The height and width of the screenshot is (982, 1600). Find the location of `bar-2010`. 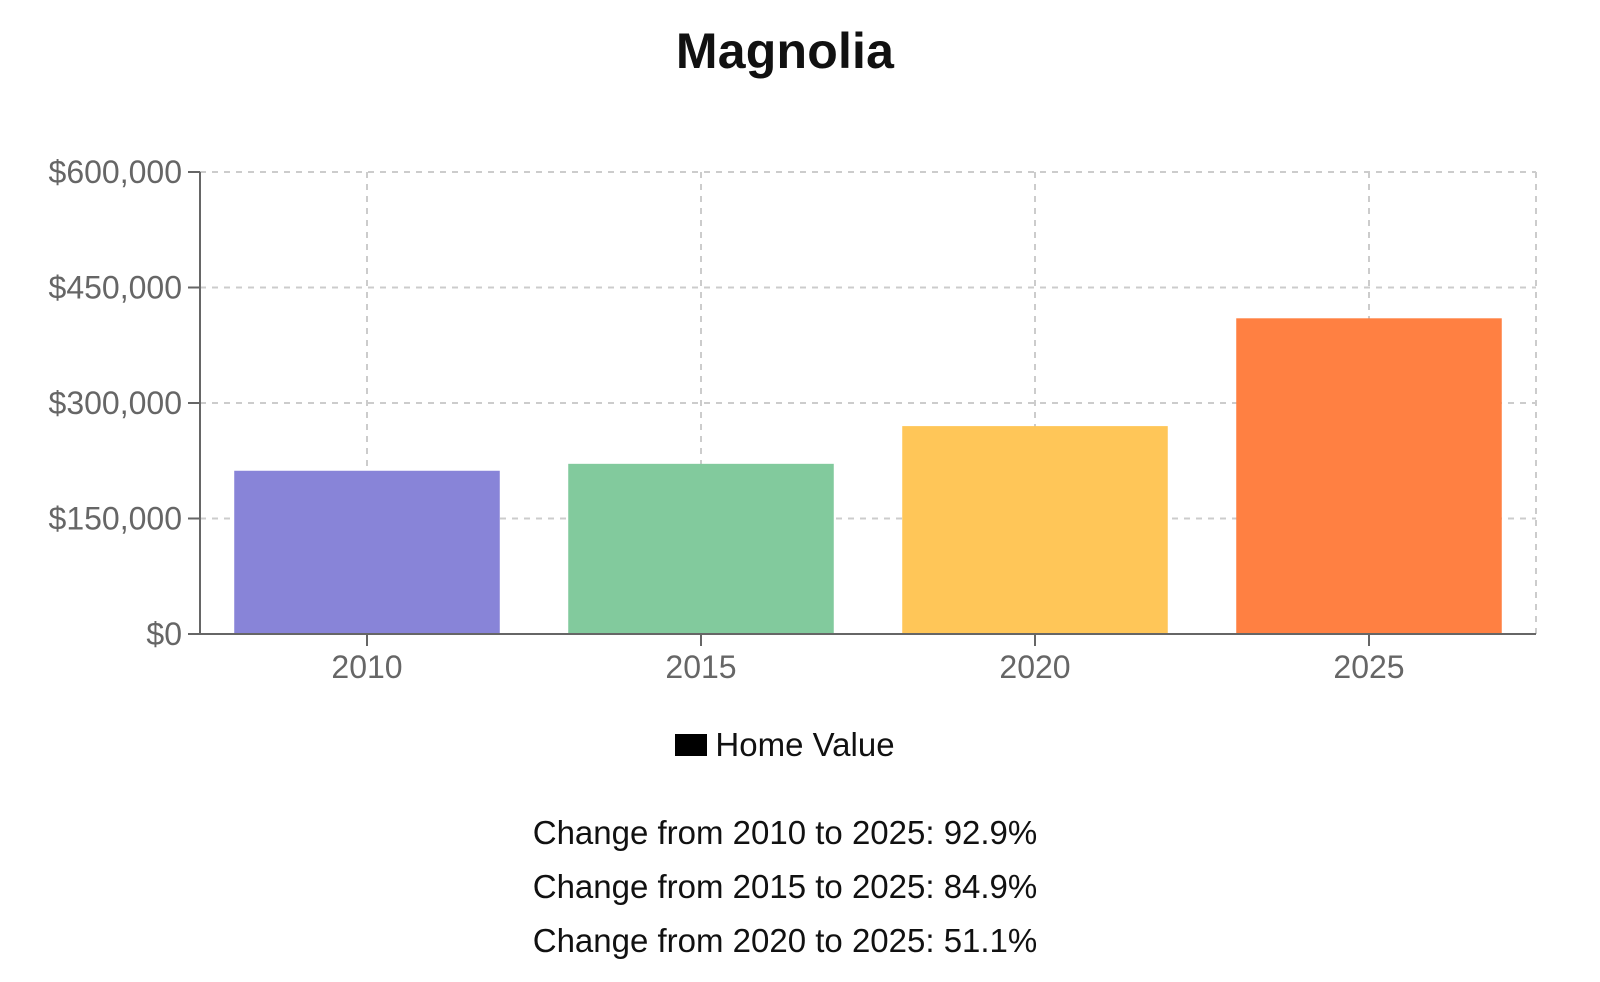

bar-2010 is located at coordinates (367, 552).